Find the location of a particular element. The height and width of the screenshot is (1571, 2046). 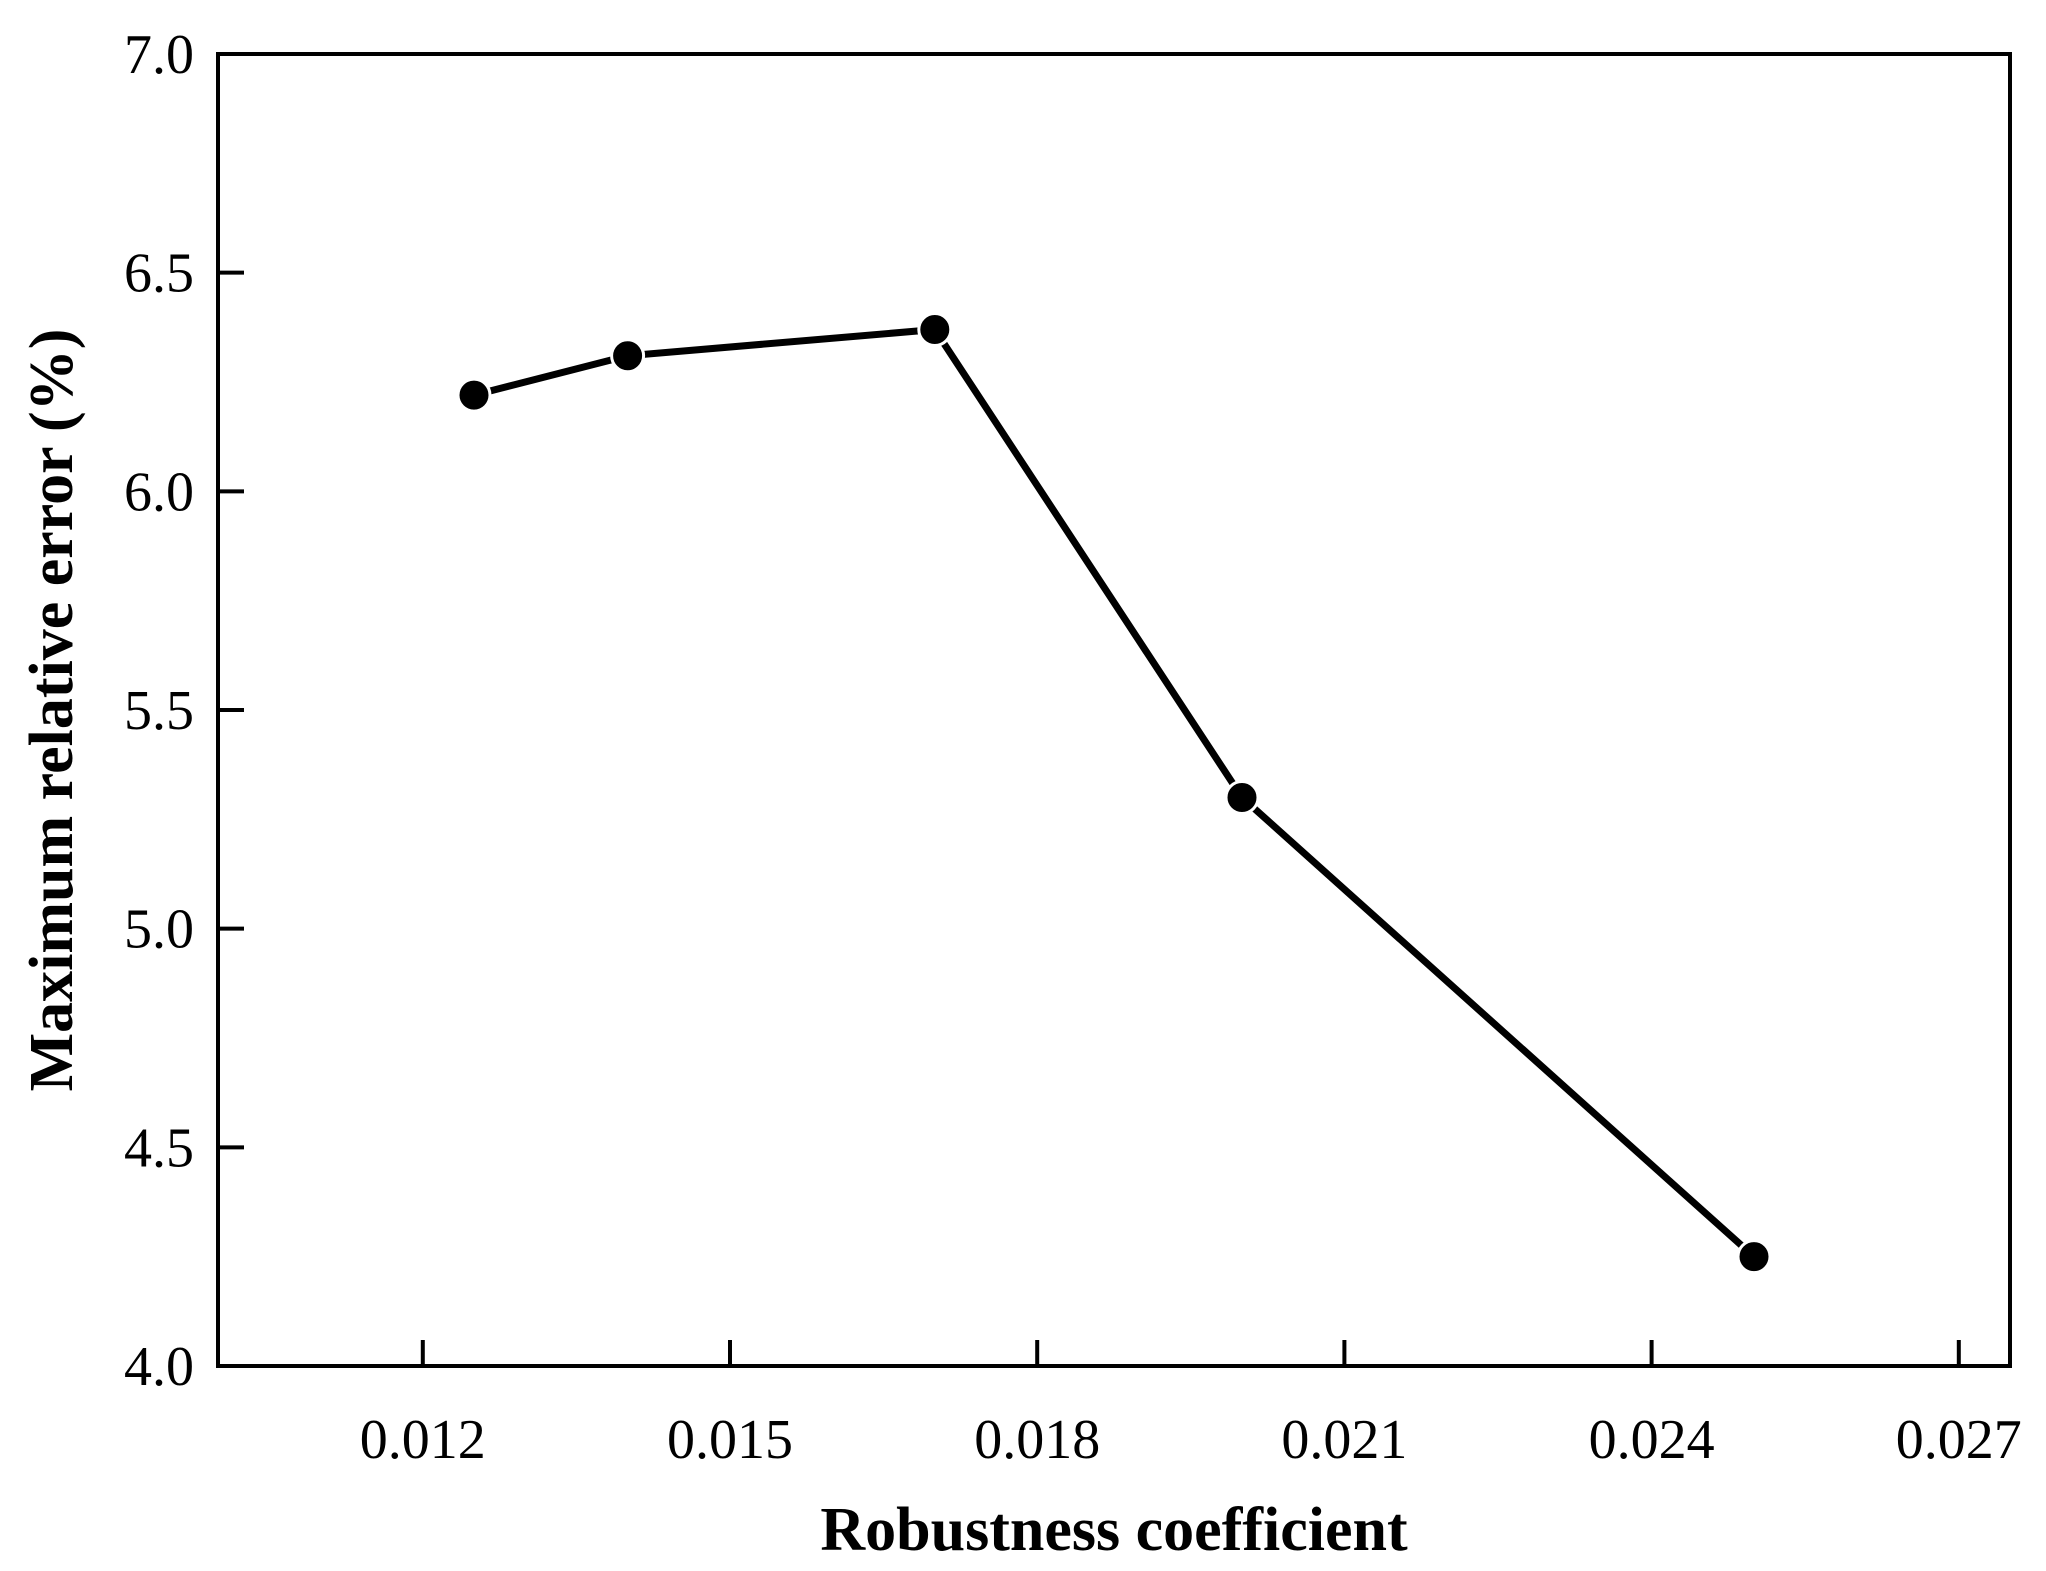

x-tick-label: 0.027 is located at coordinates (1959, 1440).